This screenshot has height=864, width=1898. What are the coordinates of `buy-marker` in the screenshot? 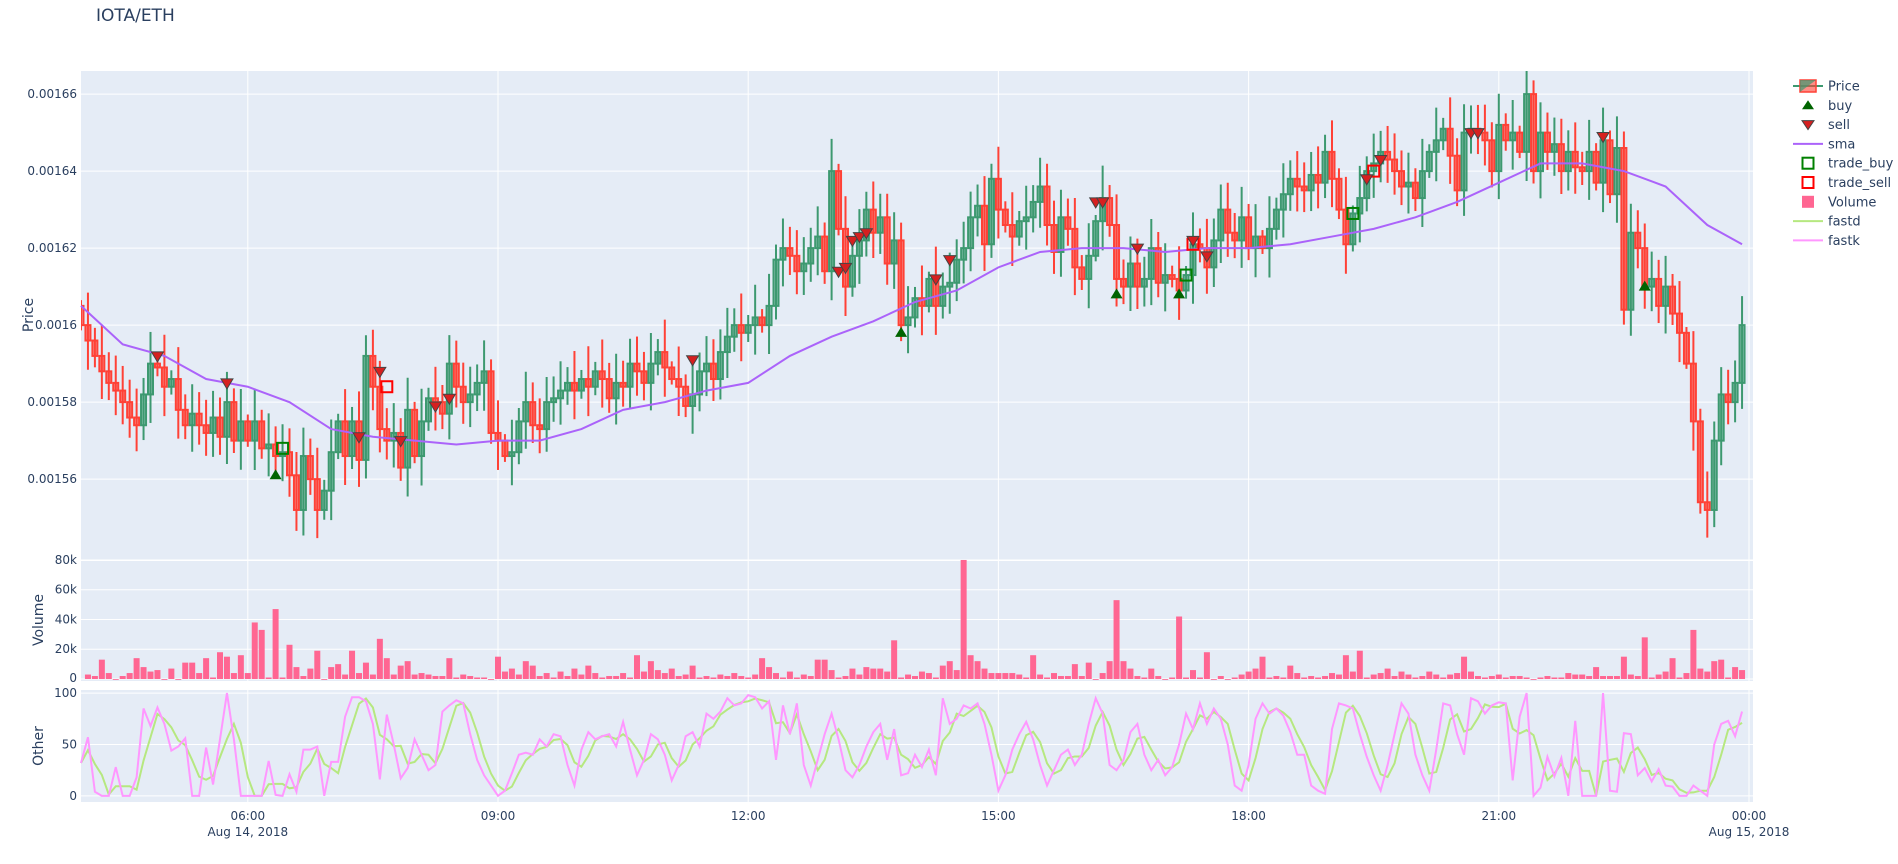 It's located at (901, 331).